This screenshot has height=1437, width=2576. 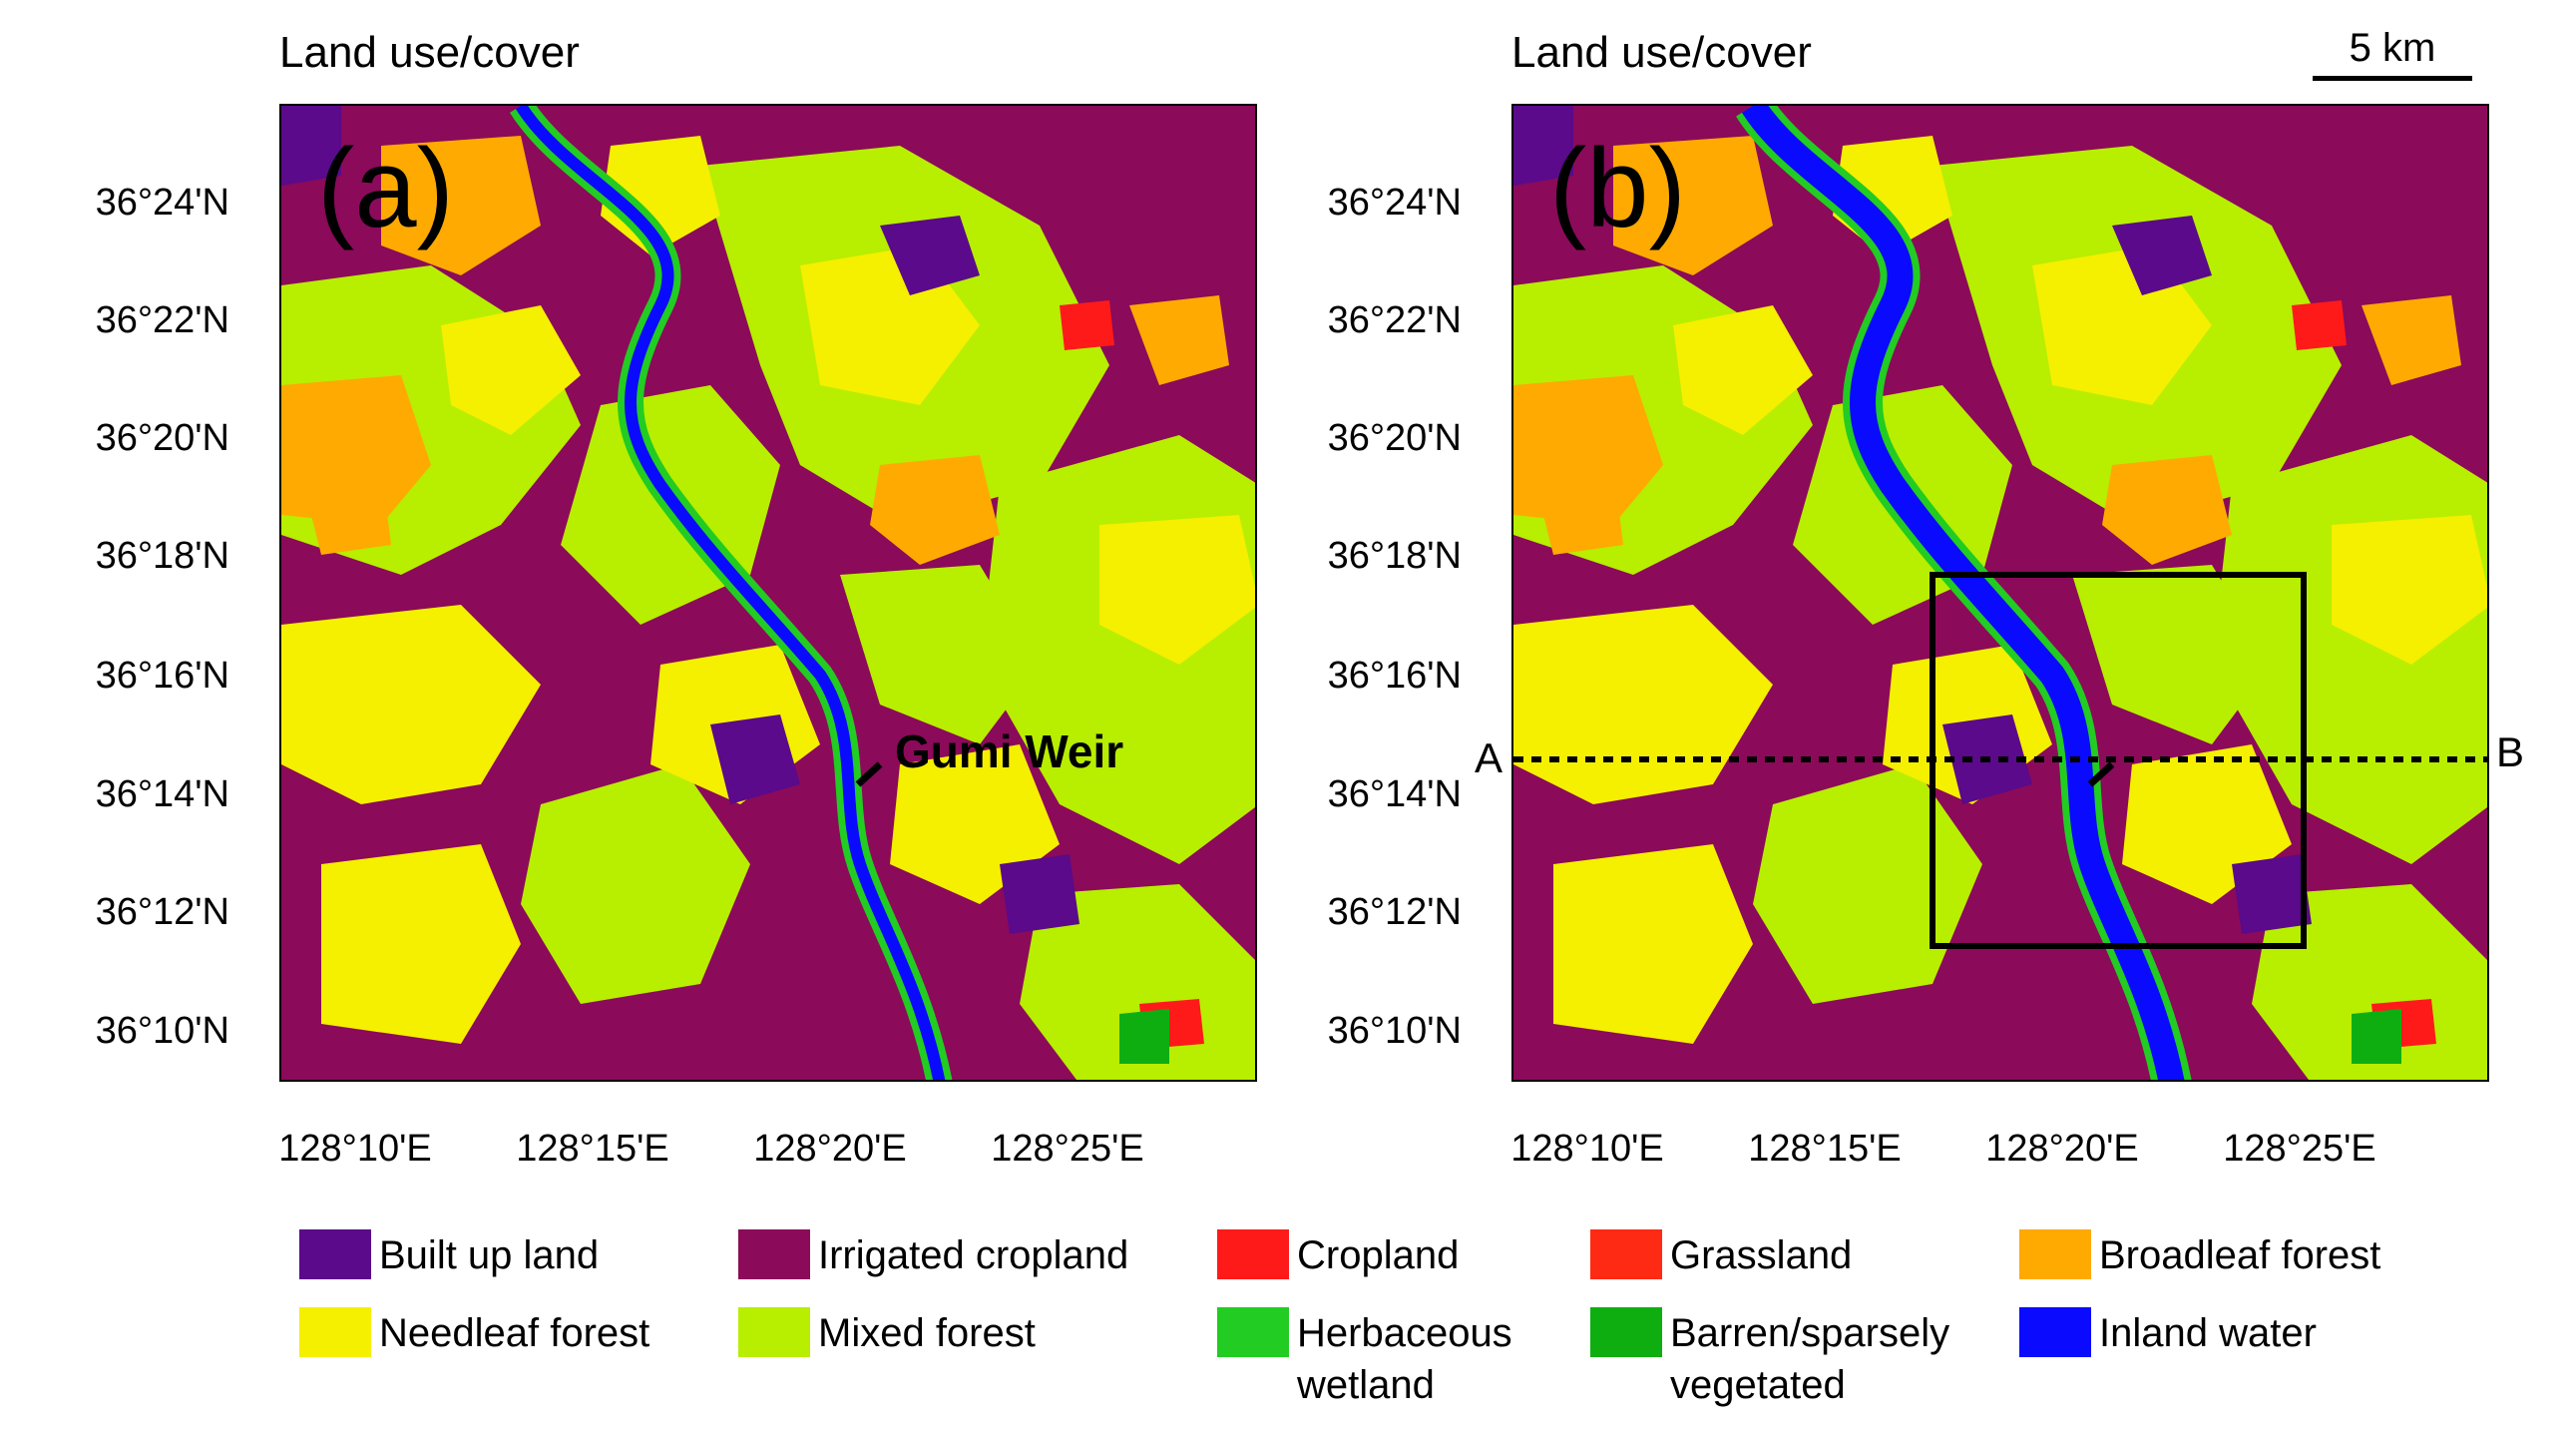 What do you see at coordinates (355, 1149) in the screenshot?
I see `lon-label-a-1: 128°10'E` at bounding box center [355, 1149].